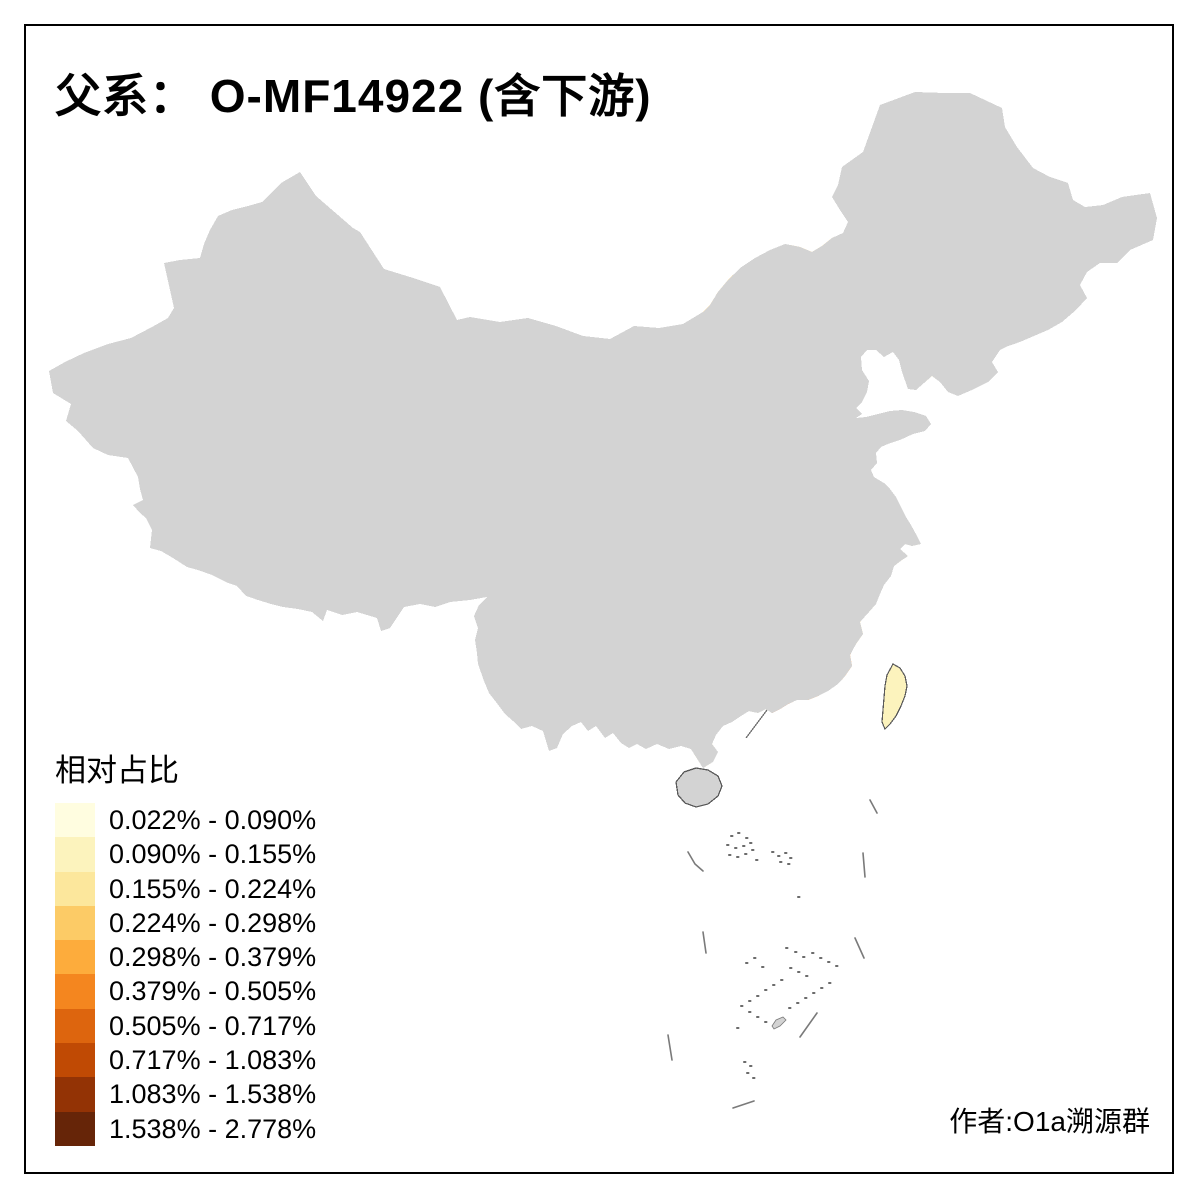 The width and height of the screenshot is (1200, 1200). What do you see at coordinates (894, 697) in the screenshot?
I see `taiwan-island` at bounding box center [894, 697].